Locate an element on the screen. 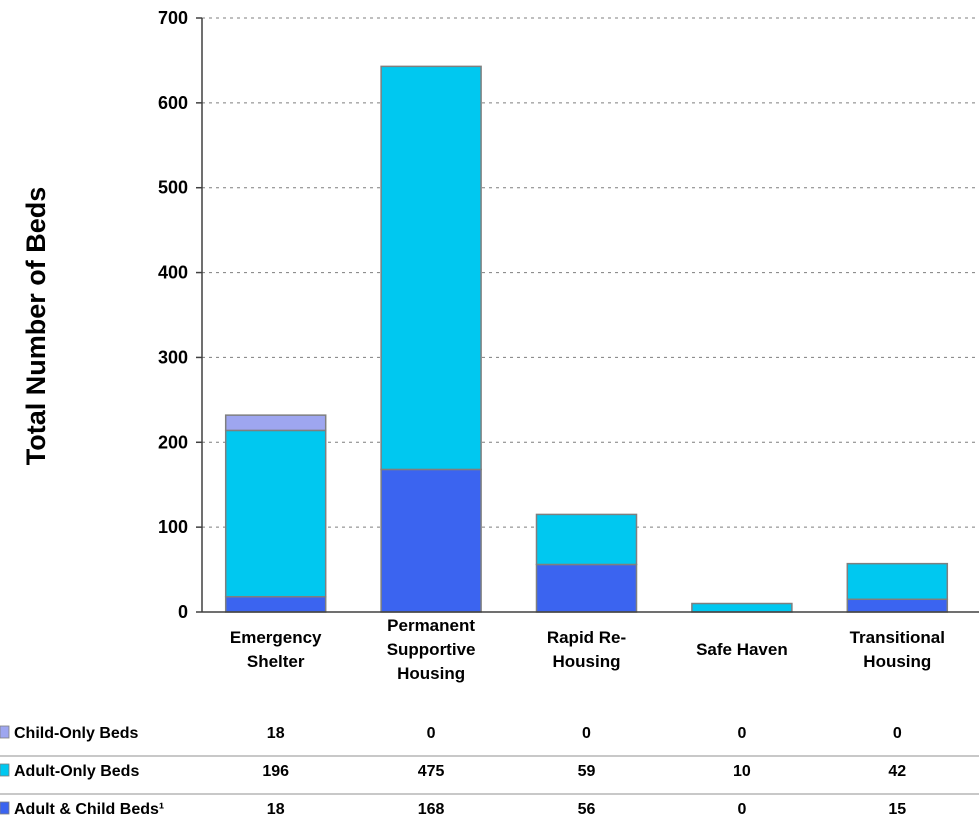 This screenshot has width=979, height=826. category-label-line: Supportive is located at coordinates (431, 649).